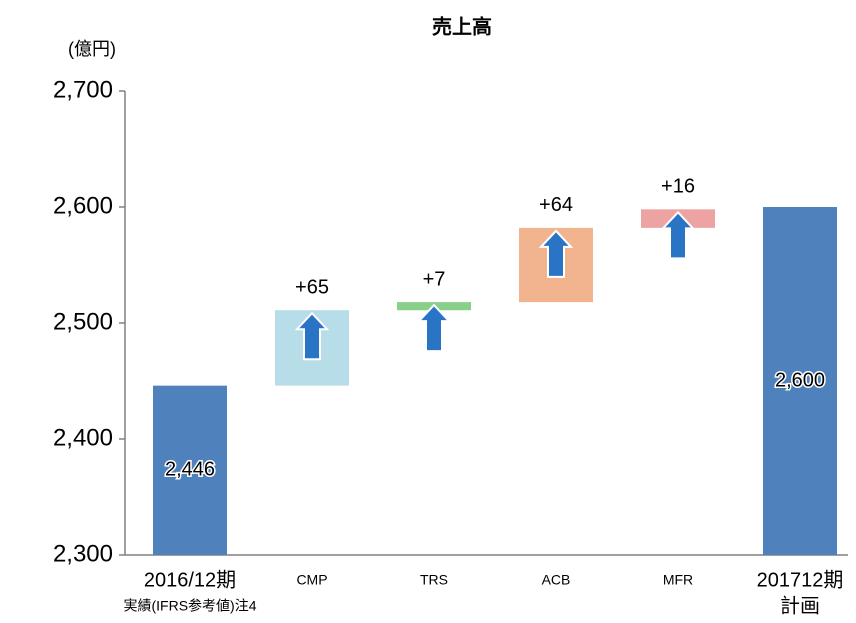 The height and width of the screenshot is (623, 856). Describe the element at coordinates (83, 321) in the screenshot. I see `y-tick-label: 2,500` at that location.